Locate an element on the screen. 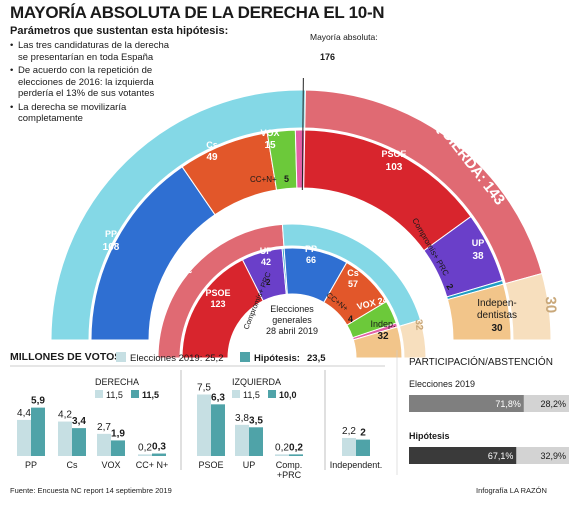 This screenshot has height=511, width=580. seg-label: PSOE is located at coordinates (393, 154).